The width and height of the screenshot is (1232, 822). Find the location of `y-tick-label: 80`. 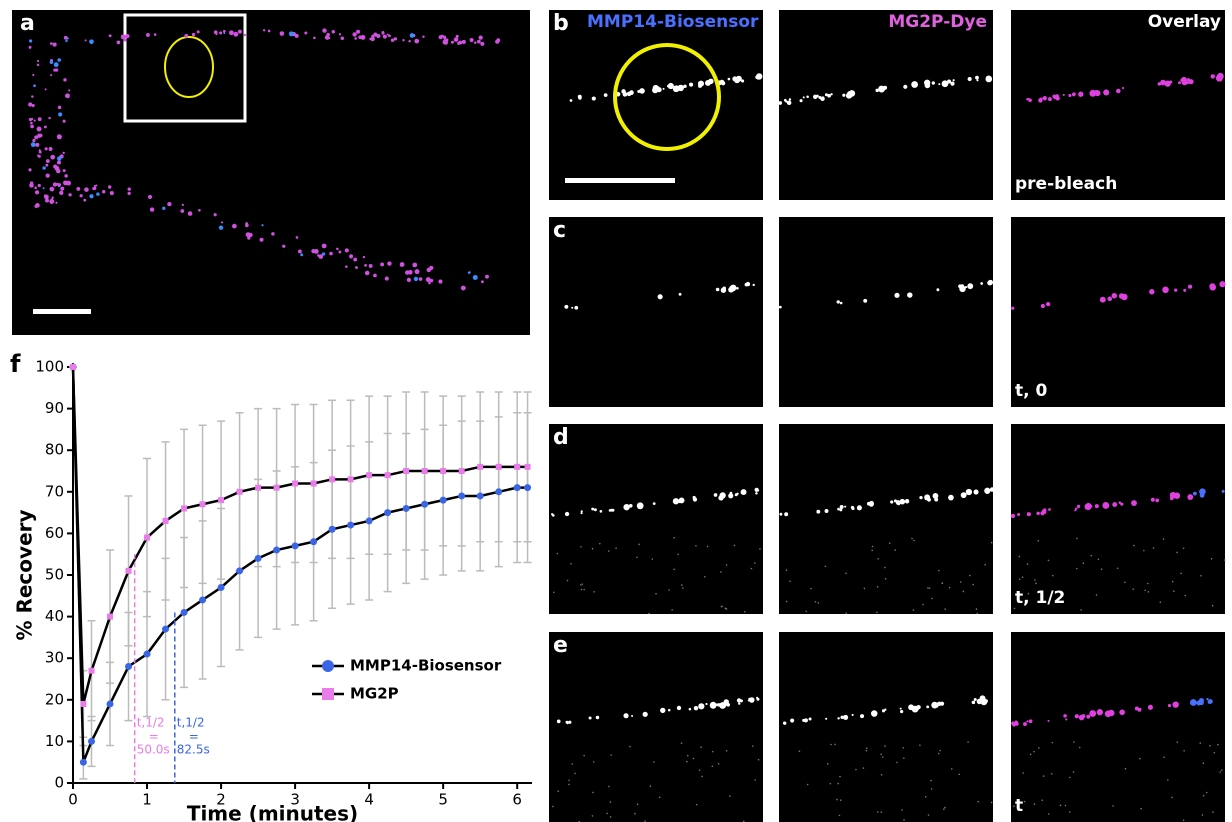

y-tick-label: 80 is located at coordinates (54, 450).